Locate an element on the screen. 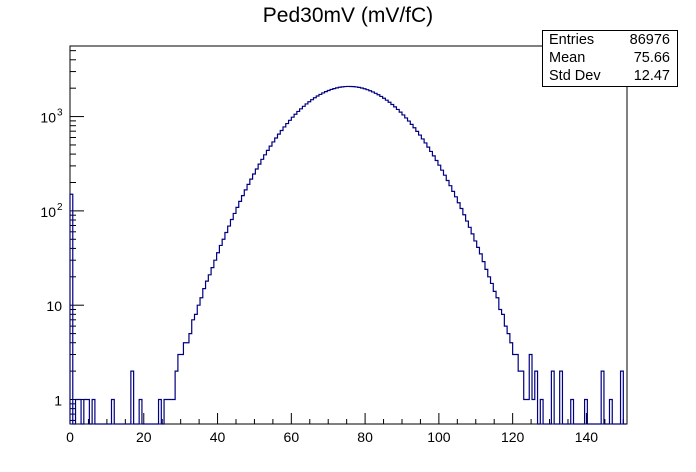 This screenshot has width=696, height=472. stats-row-mean: Mean 75.66 is located at coordinates (609, 59).